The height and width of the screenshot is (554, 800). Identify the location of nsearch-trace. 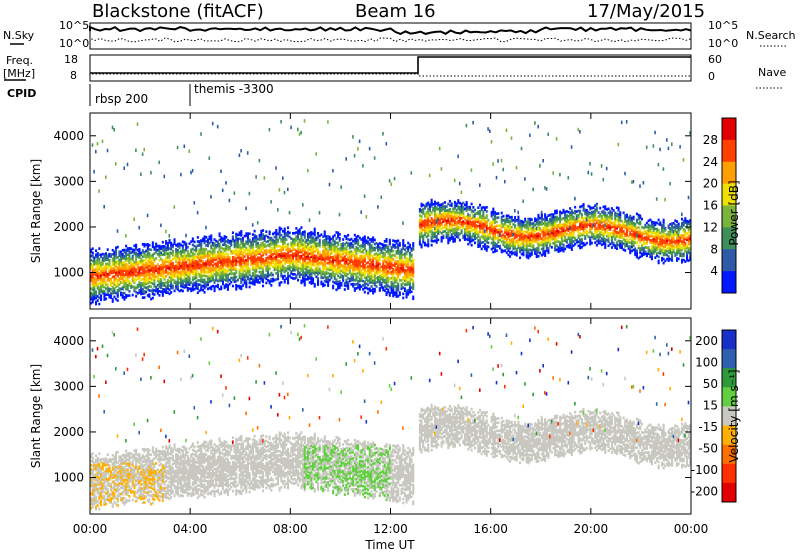
(390, 40).